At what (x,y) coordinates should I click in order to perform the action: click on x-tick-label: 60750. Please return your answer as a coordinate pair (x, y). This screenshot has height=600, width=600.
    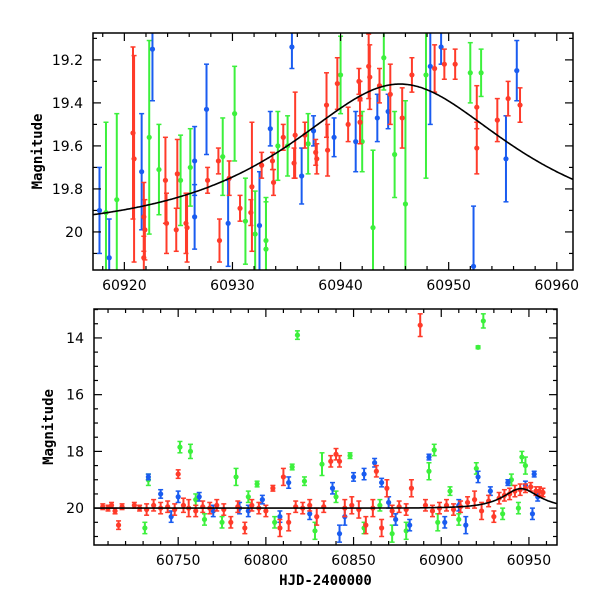
    Looking at the image, I should click on (178, 561).